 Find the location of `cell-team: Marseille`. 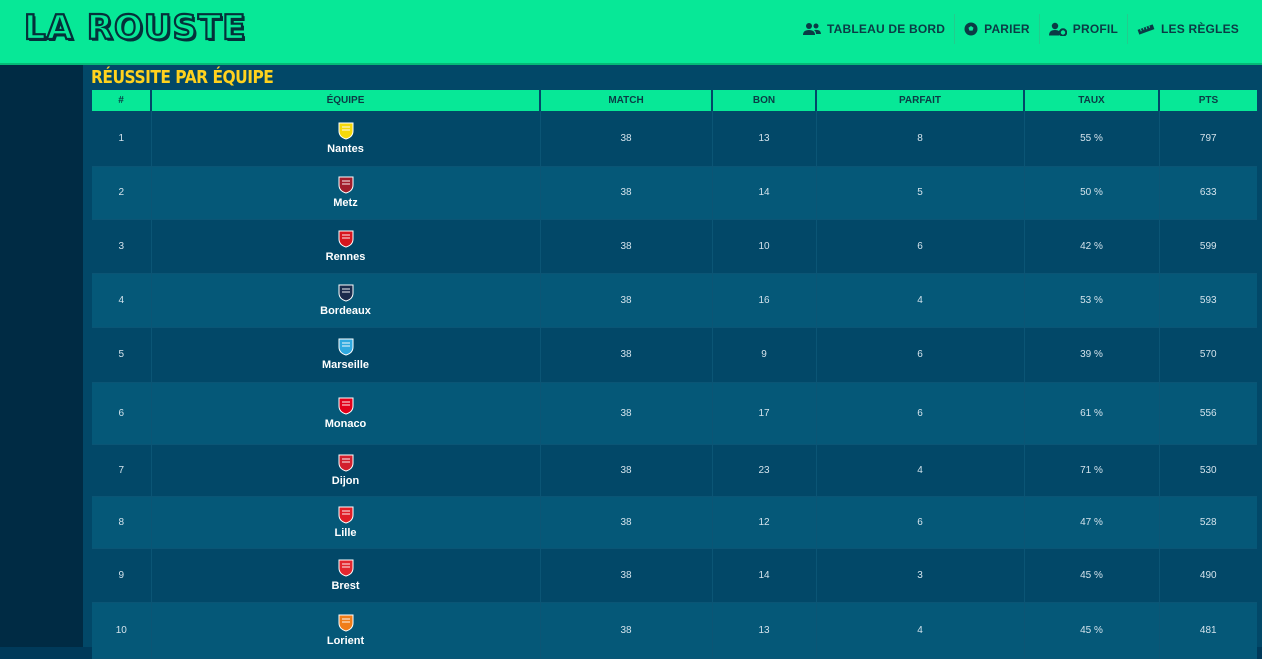

cell-team: Marseille is located at coordinates (346, 355).